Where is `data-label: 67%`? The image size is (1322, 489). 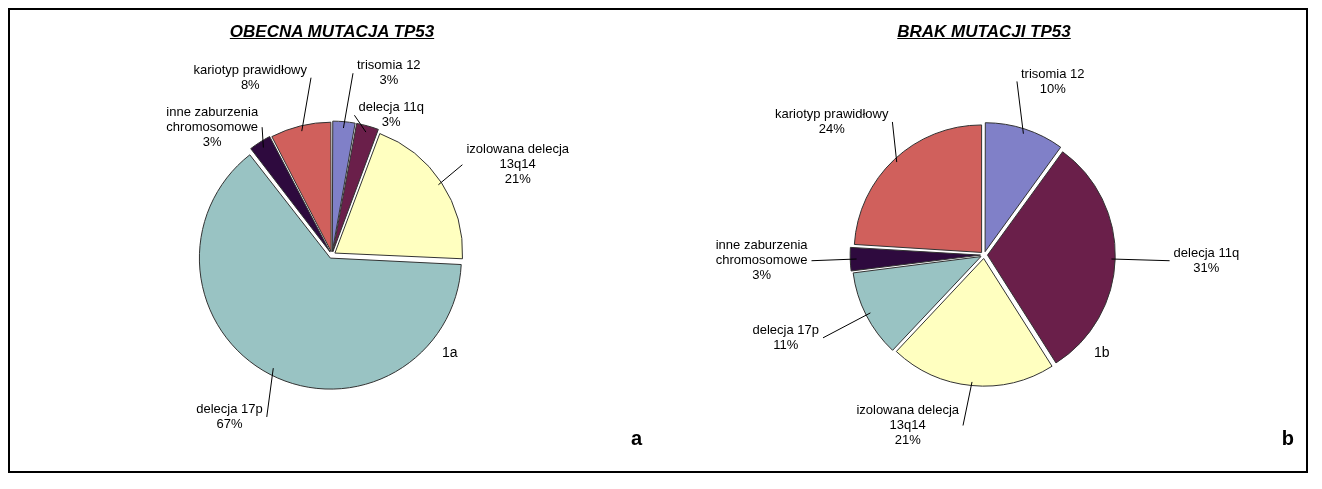 data-label: 67% is located at coordinates (229, 424).